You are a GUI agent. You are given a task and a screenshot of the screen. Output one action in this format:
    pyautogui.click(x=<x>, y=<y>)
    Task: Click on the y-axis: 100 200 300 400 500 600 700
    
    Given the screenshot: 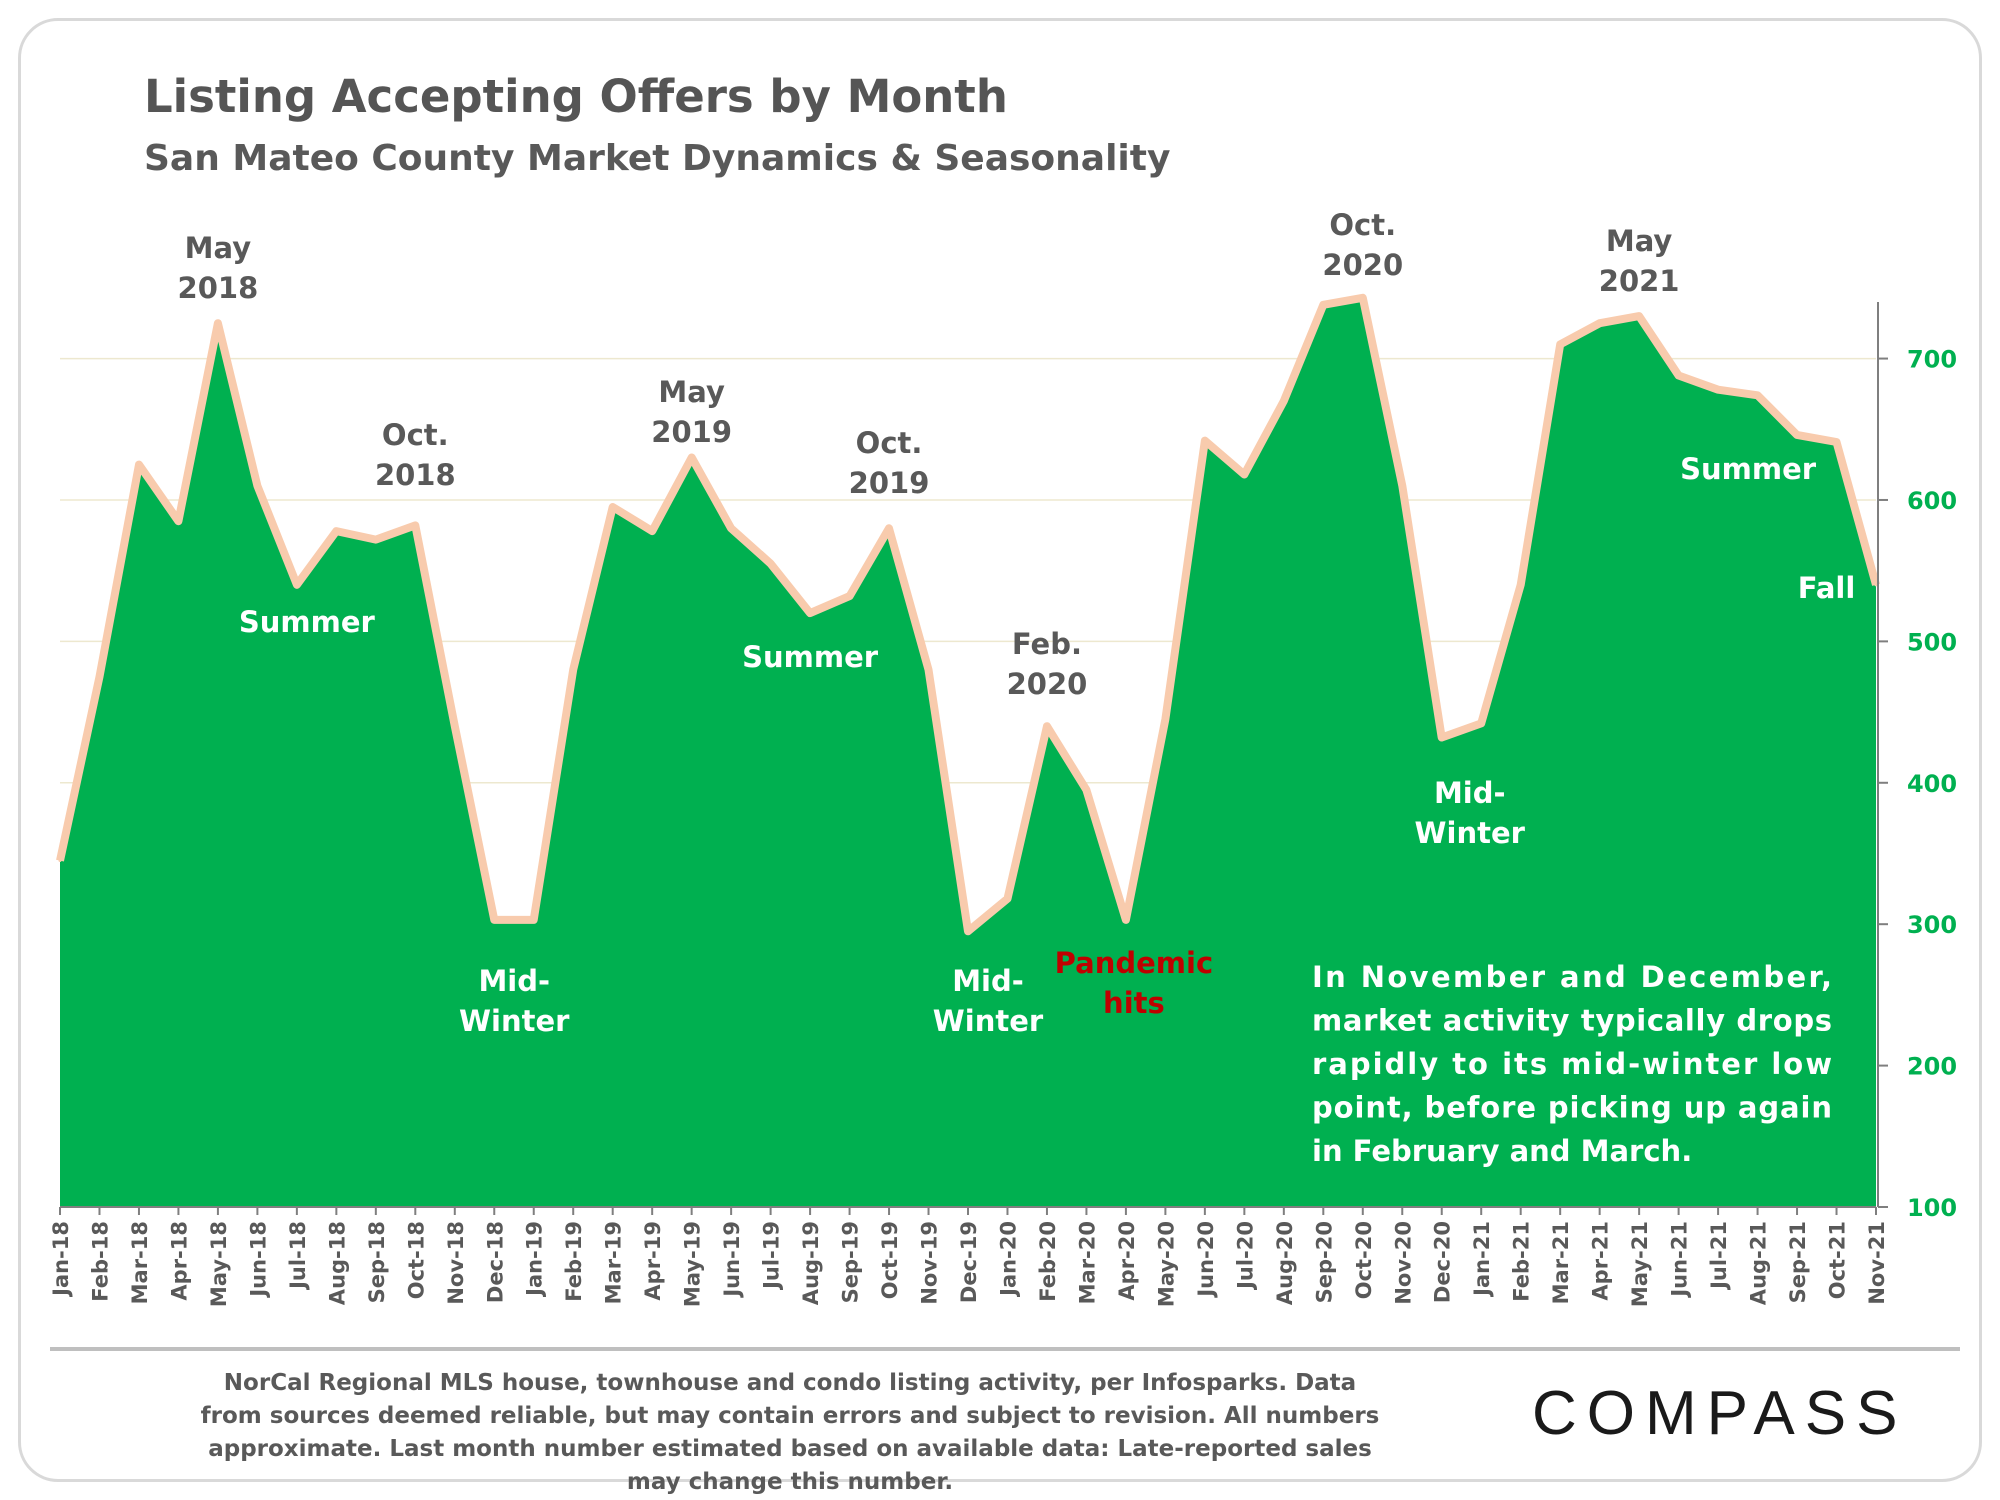 What is the action you would take?
    pyautogui.click(x=1917, y=762)
    